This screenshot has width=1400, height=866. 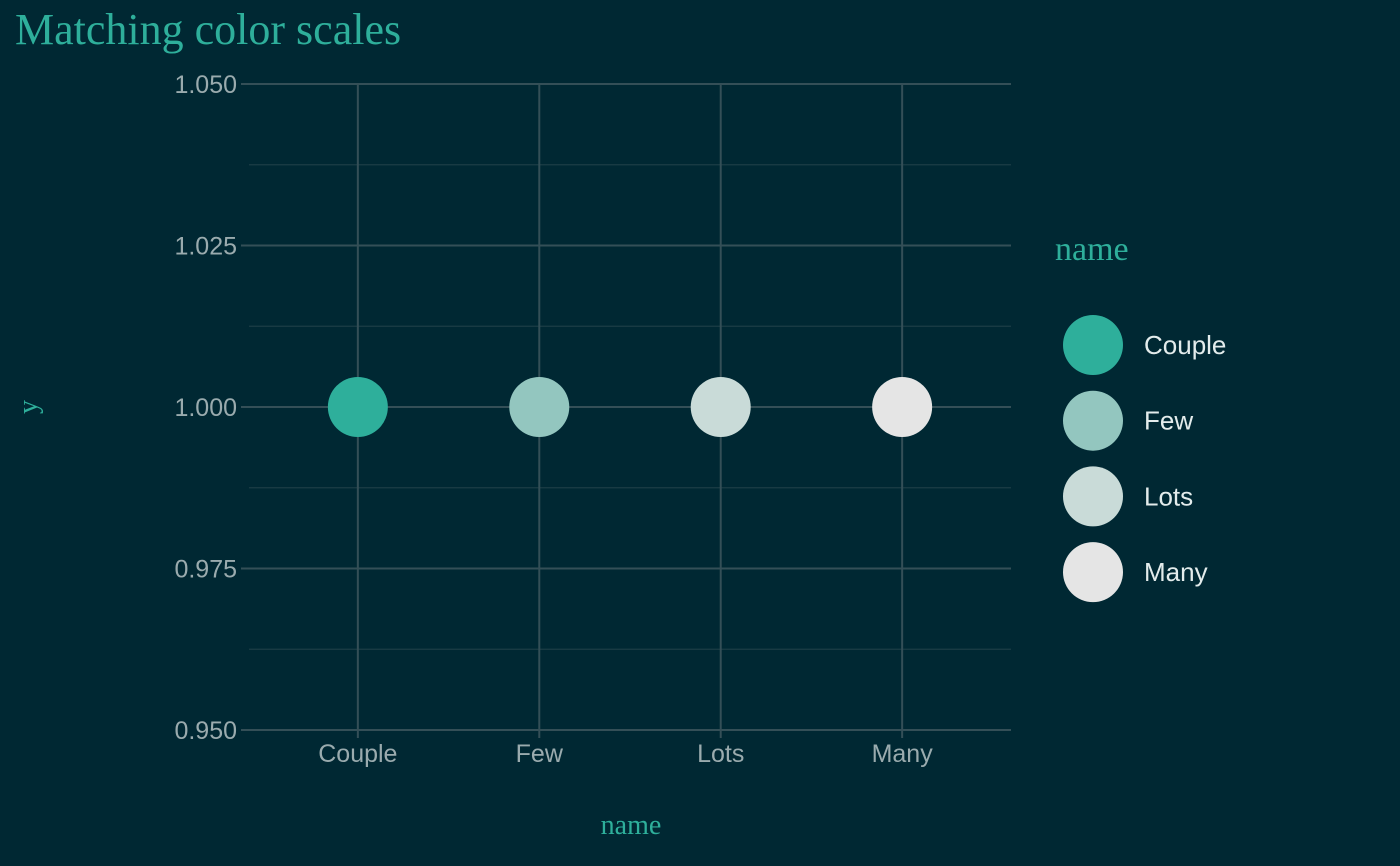 I want to click on legend-label: Couple, so click(x=1185, y=345).